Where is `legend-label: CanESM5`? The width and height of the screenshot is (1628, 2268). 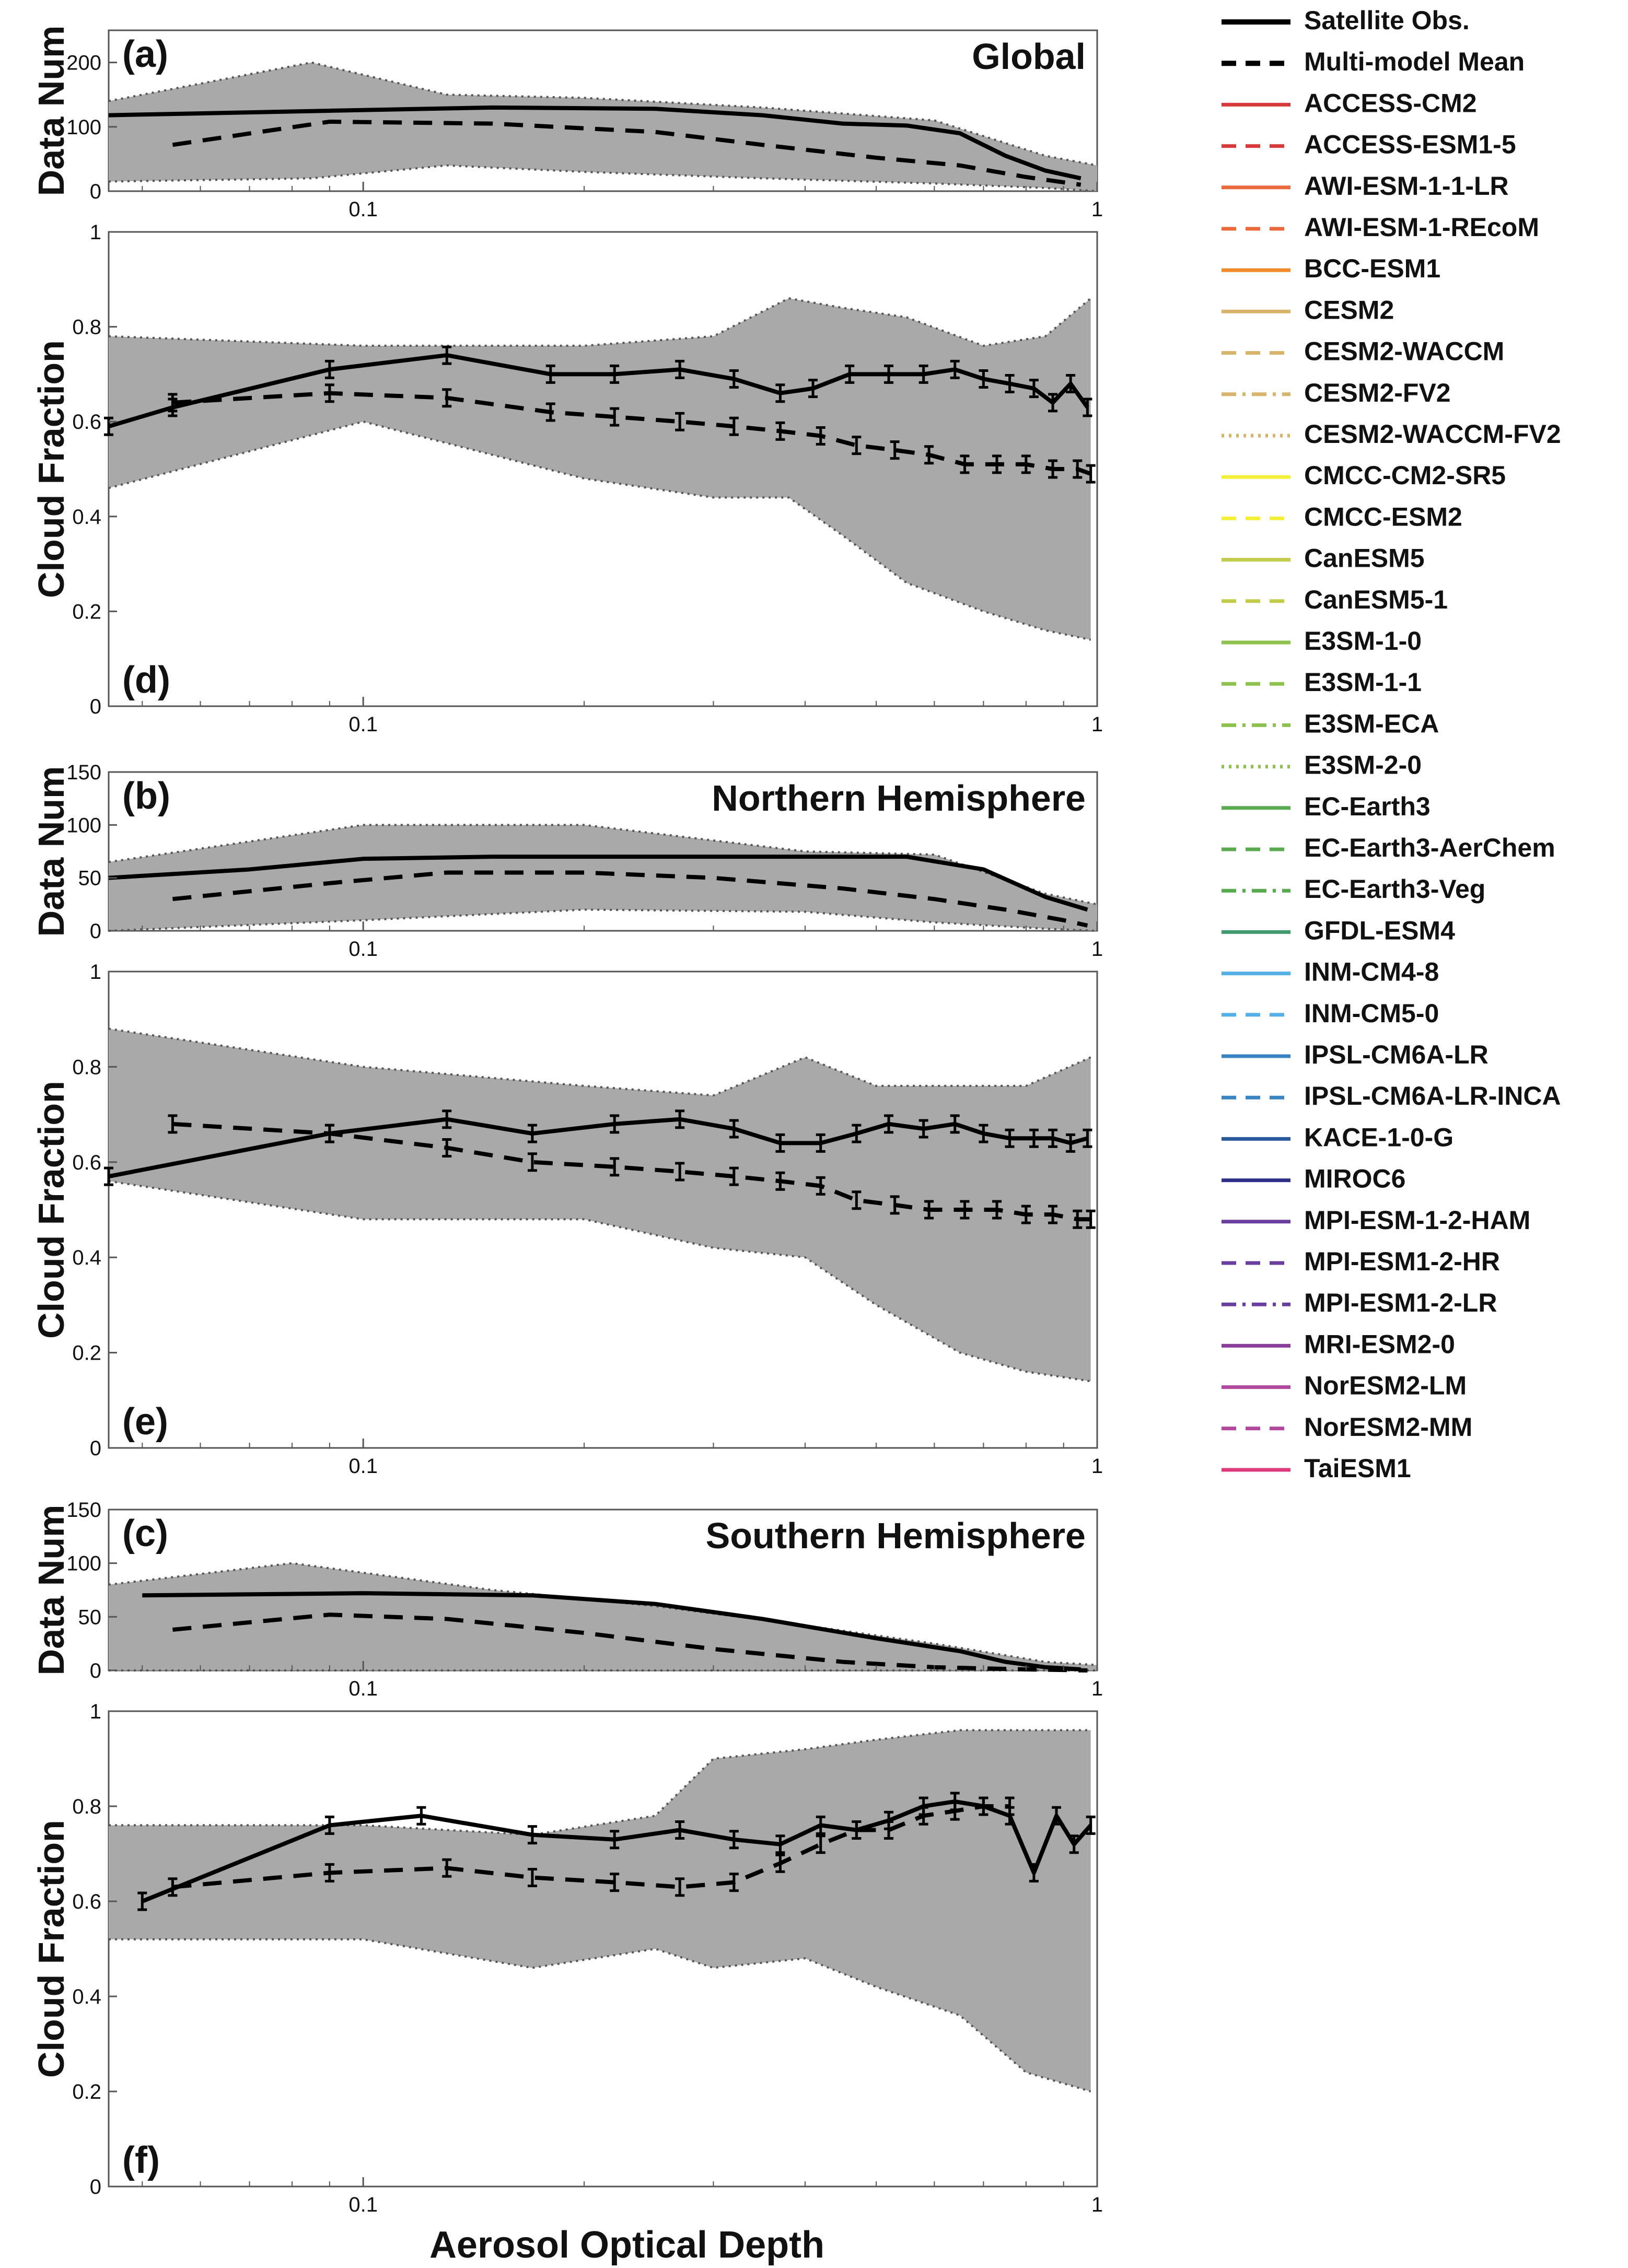 legend-label: CanESM5 is located at coordinates (1364, 559).